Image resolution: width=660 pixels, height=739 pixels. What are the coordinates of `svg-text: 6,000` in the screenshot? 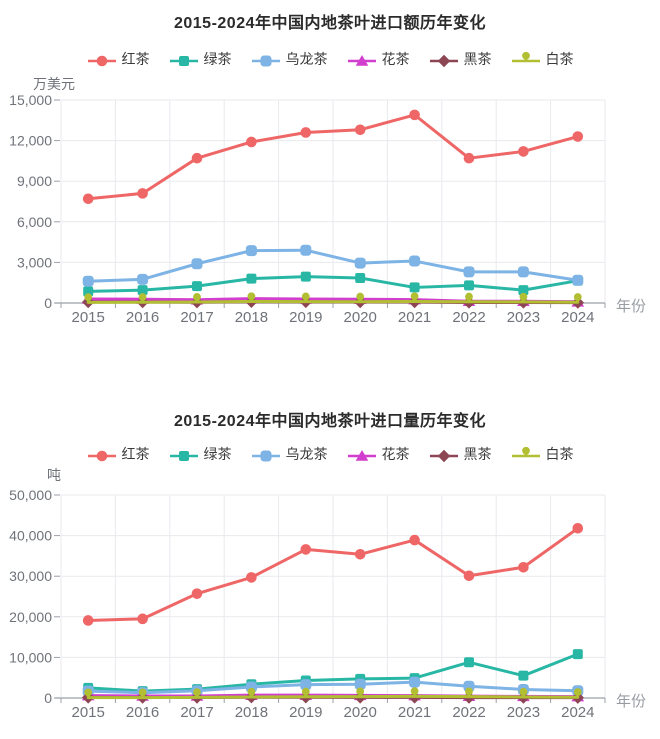 It's located at (34, 222).